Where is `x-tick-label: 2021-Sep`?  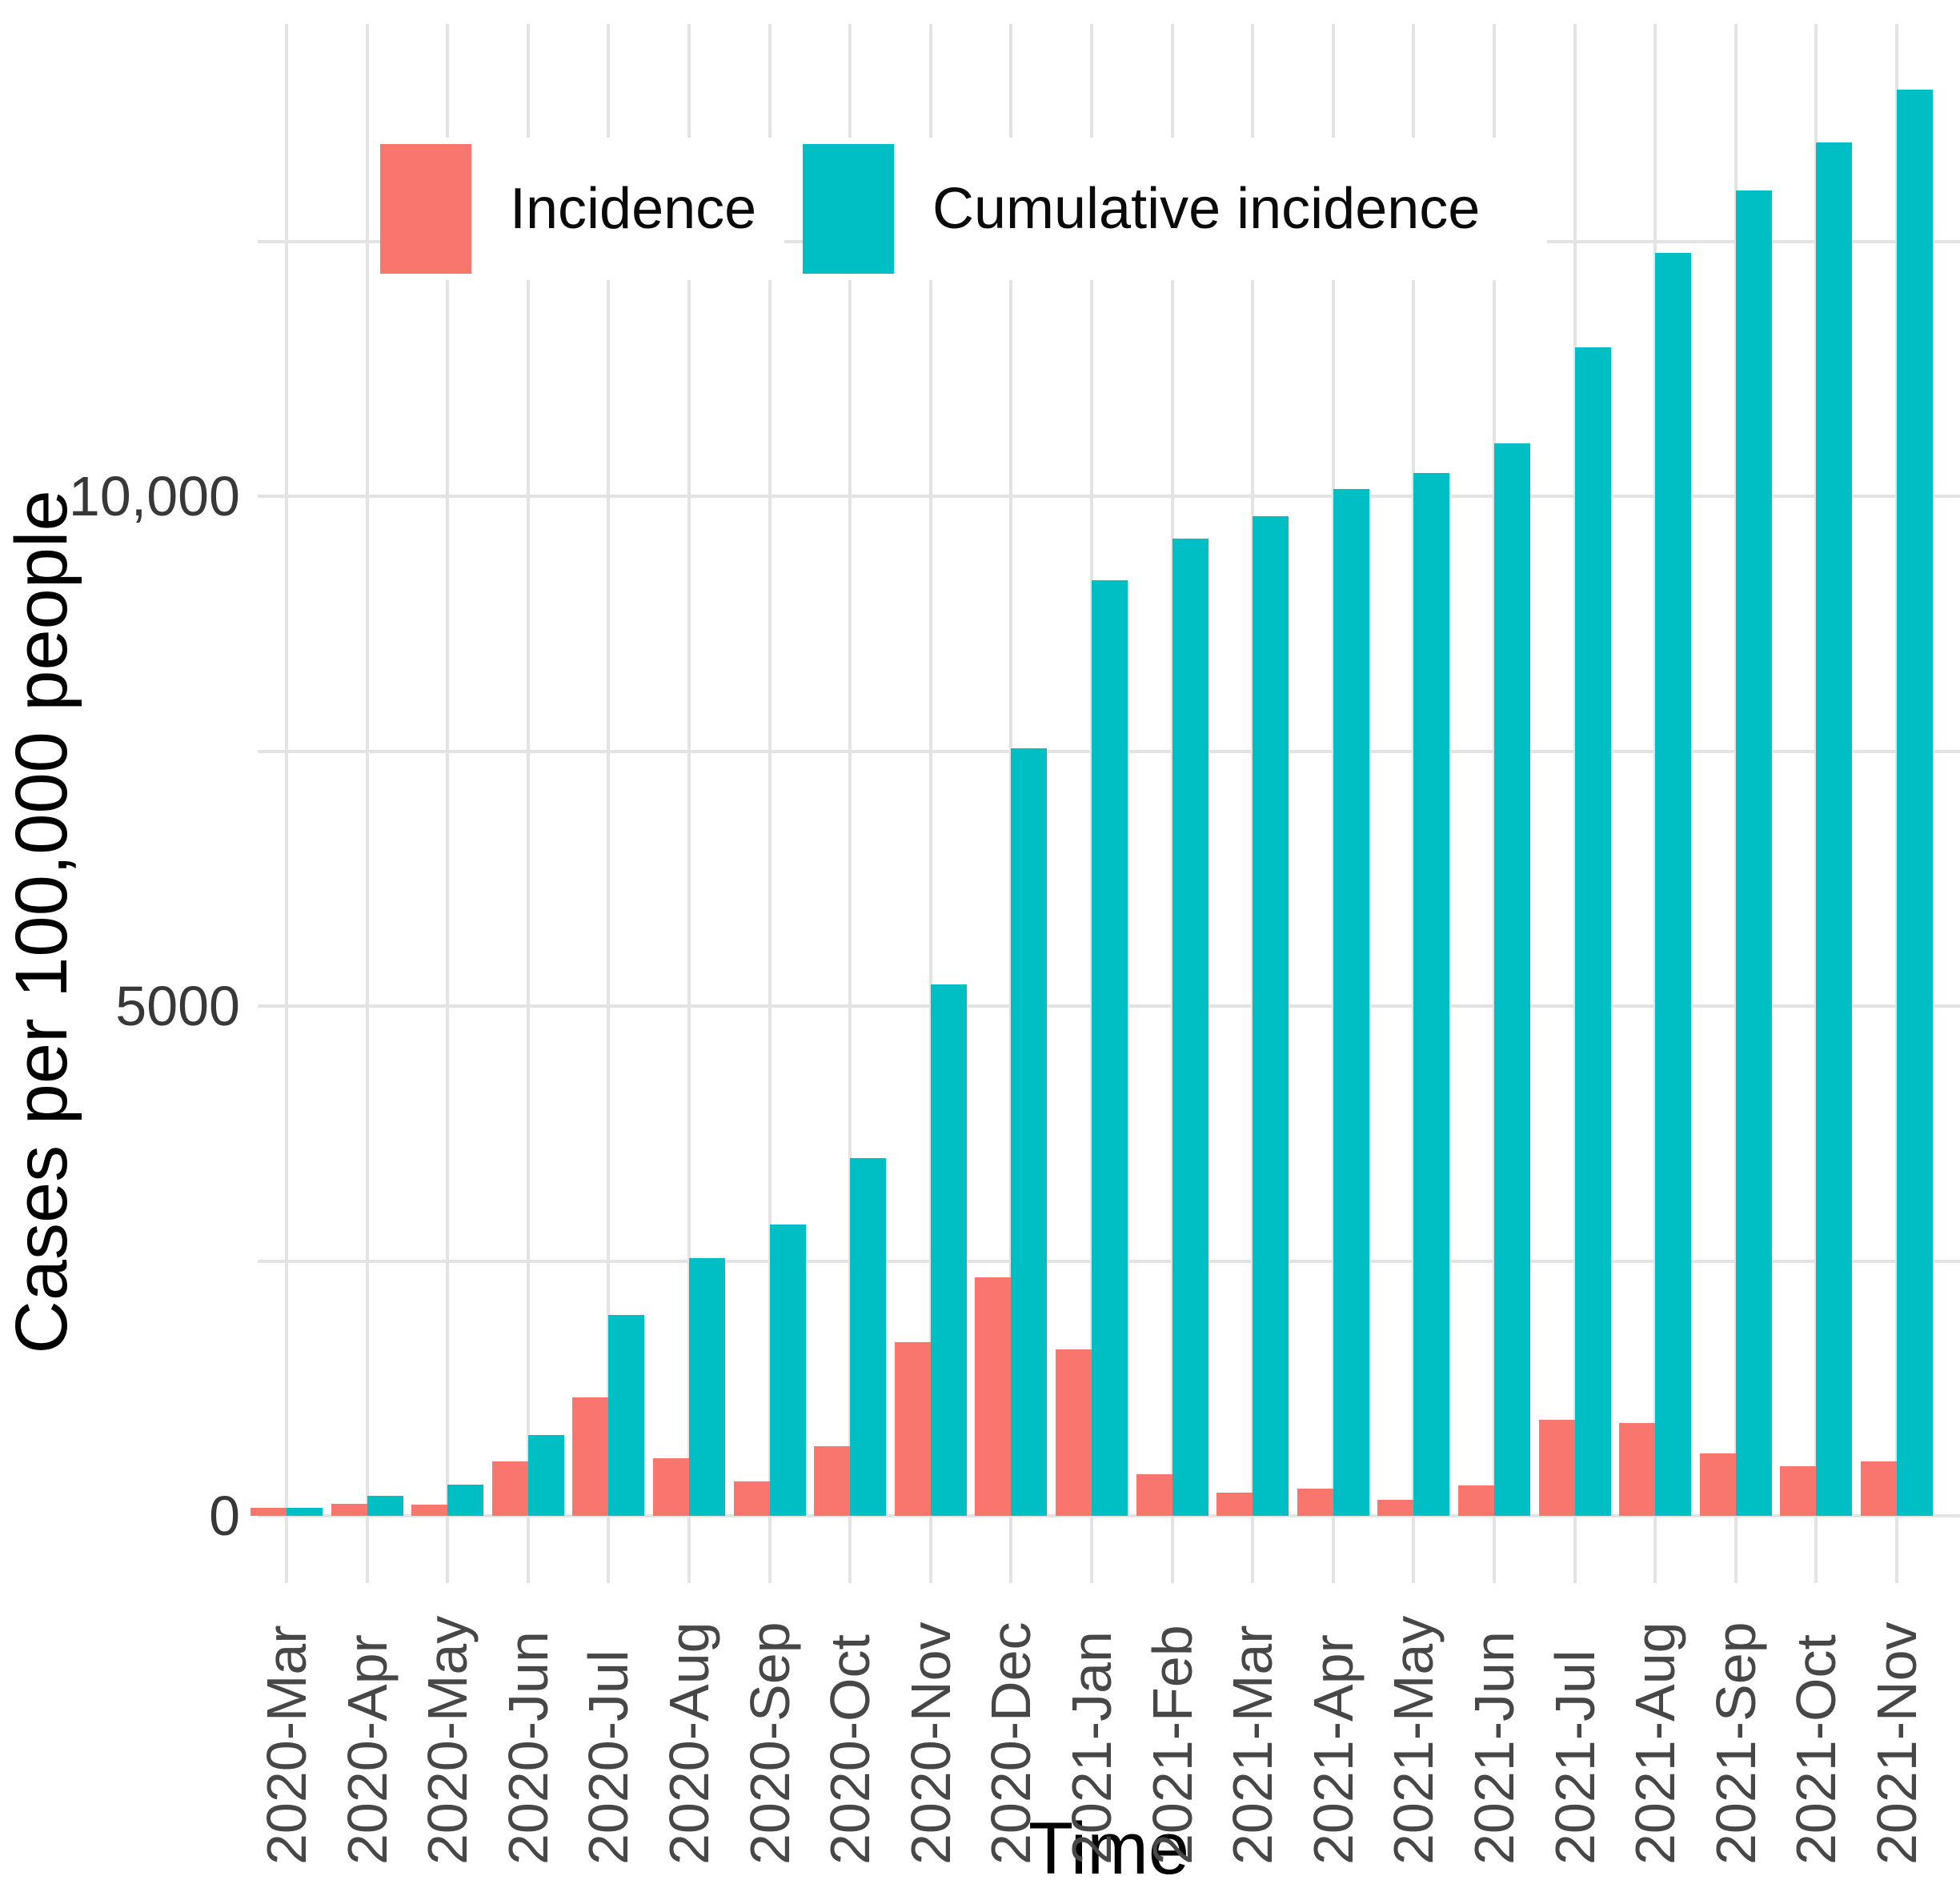
x-tick-label: 2021-Sep is located at coordinates (1735, 1743).